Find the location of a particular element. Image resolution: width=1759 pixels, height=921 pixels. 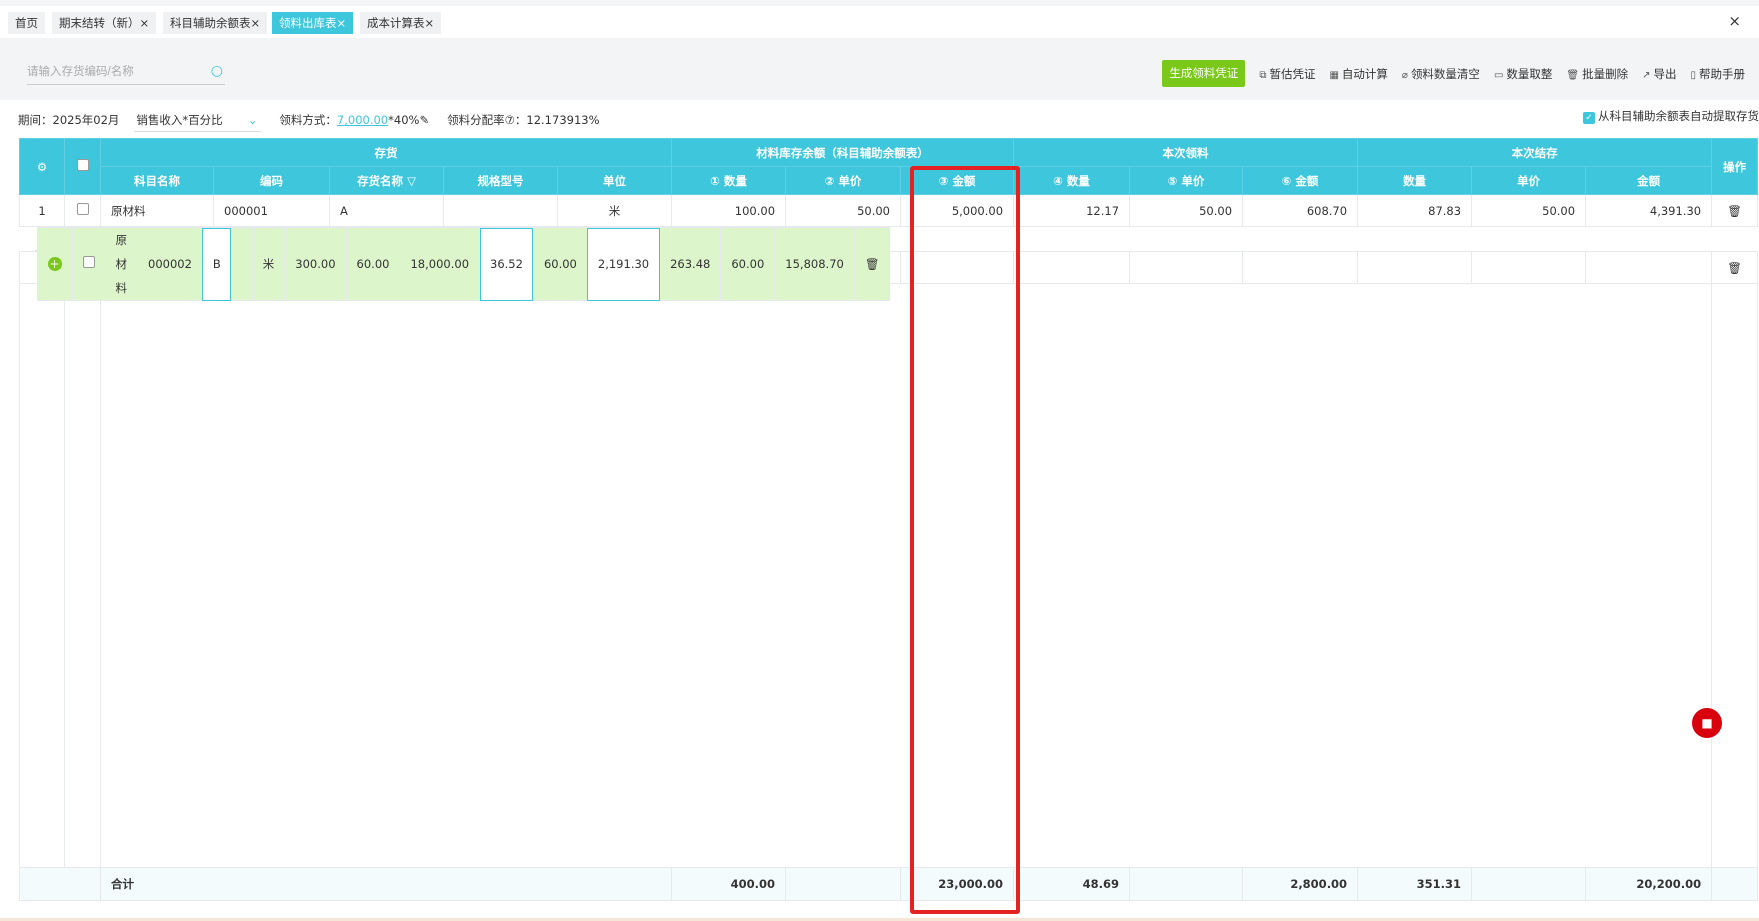

auto-fetch-checkbox: ✓ 从科目辅助余额表自动提取存货 is located at coordinates (1671, 116).